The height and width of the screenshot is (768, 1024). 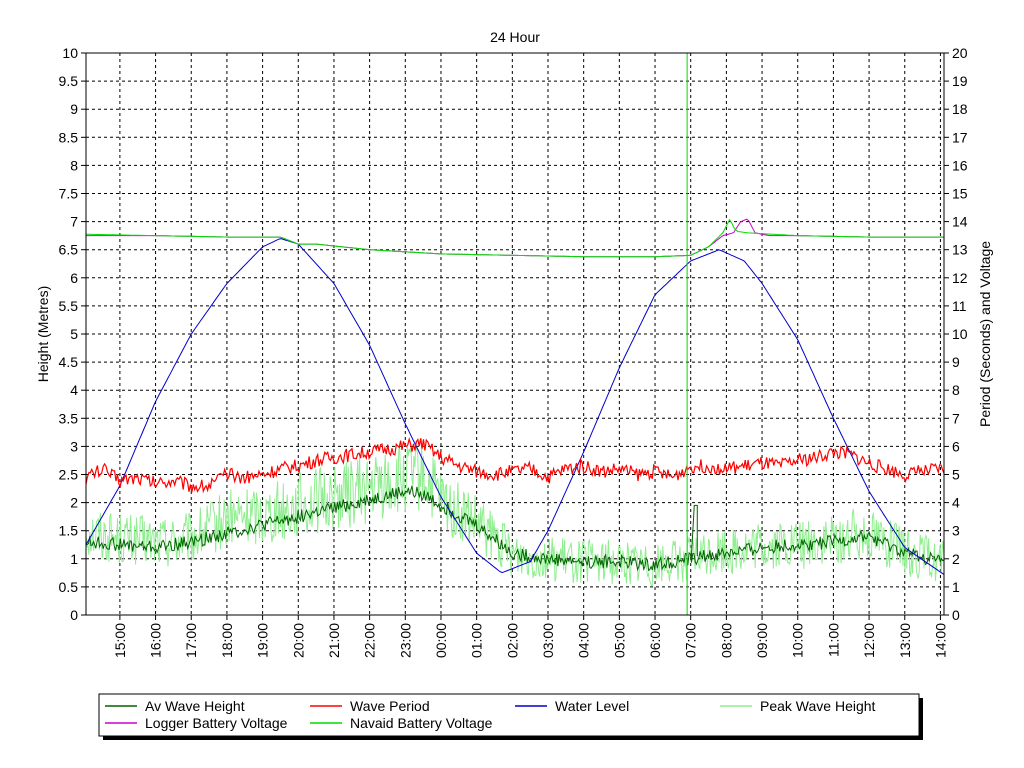 I want to click on x-tick-label: 04:00, so click(x=584, y=640).